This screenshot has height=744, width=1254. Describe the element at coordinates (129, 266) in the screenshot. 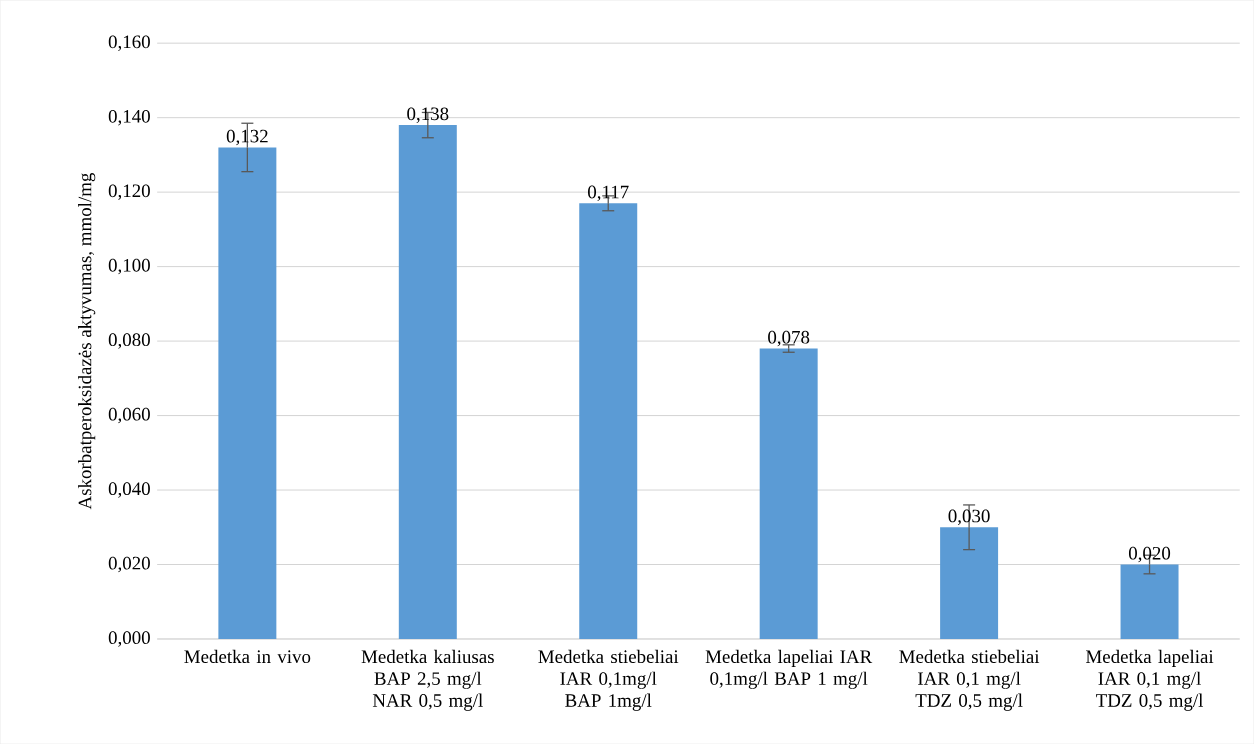

I see `y-tick-label: 0,100` at that location.